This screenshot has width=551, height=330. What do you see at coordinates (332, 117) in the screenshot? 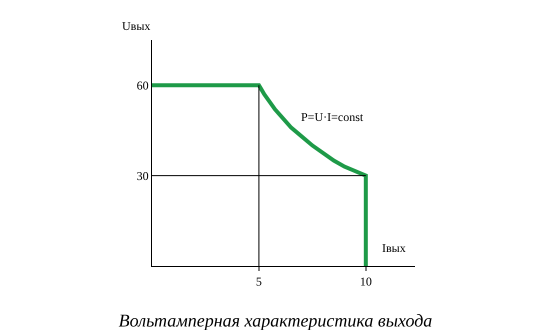
I see `annotation: P=U·I=const` at bounding box center [332, 117].